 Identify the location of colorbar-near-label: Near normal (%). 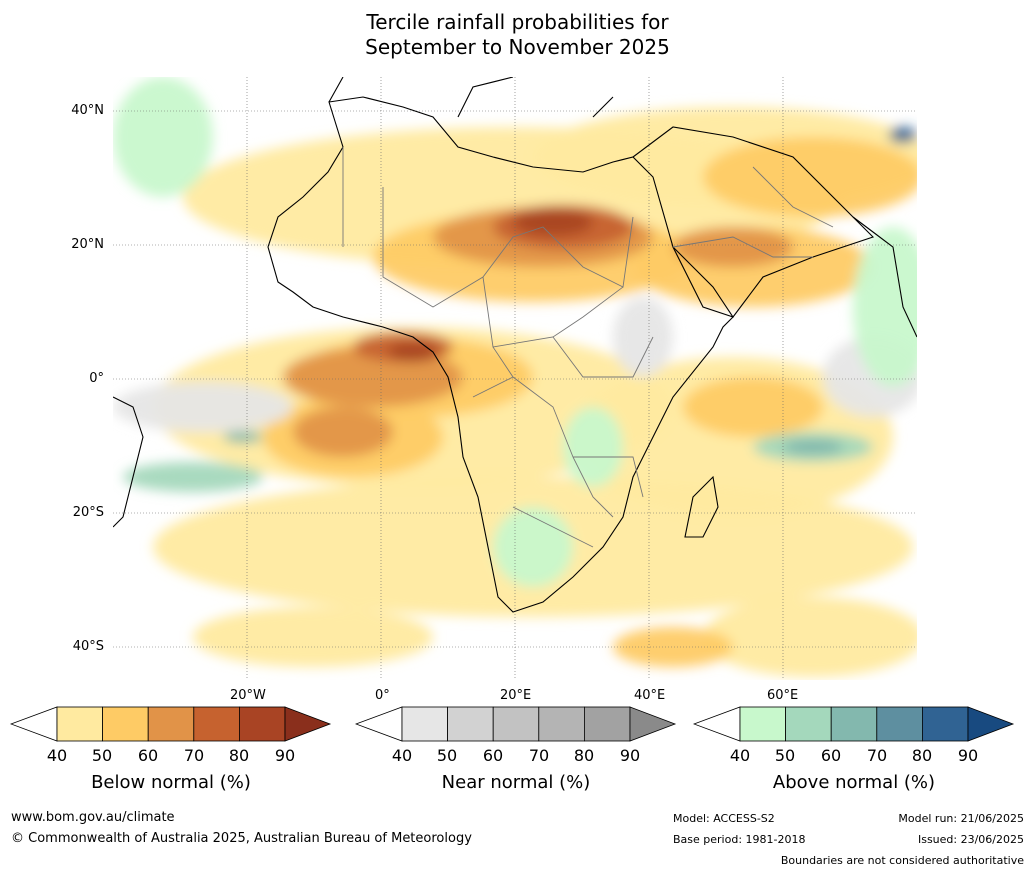
(516, 782).